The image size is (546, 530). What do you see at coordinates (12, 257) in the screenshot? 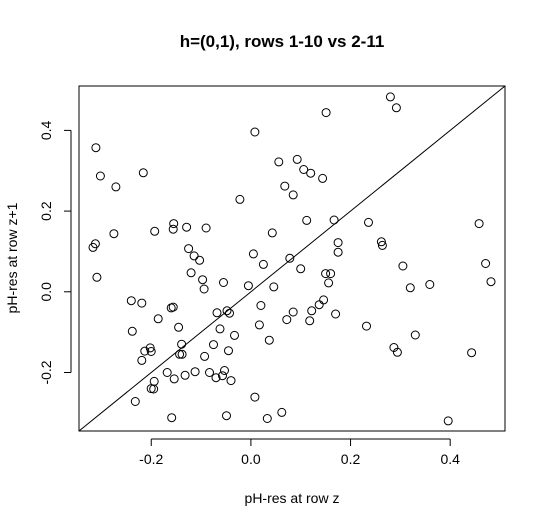
I see `y-axis-label: pH-res at row z+1` at bounding box center [12, 257].